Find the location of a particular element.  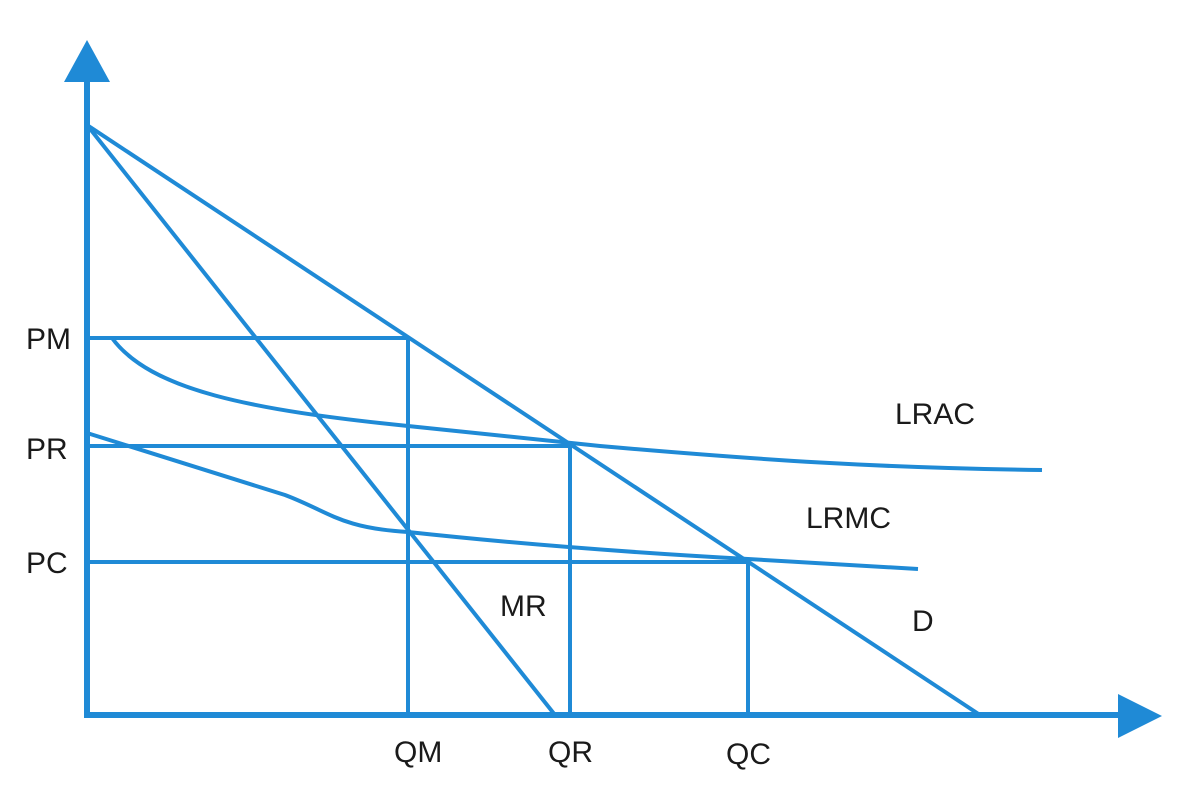

qm-label: QM is located at coordinates (418, 752).